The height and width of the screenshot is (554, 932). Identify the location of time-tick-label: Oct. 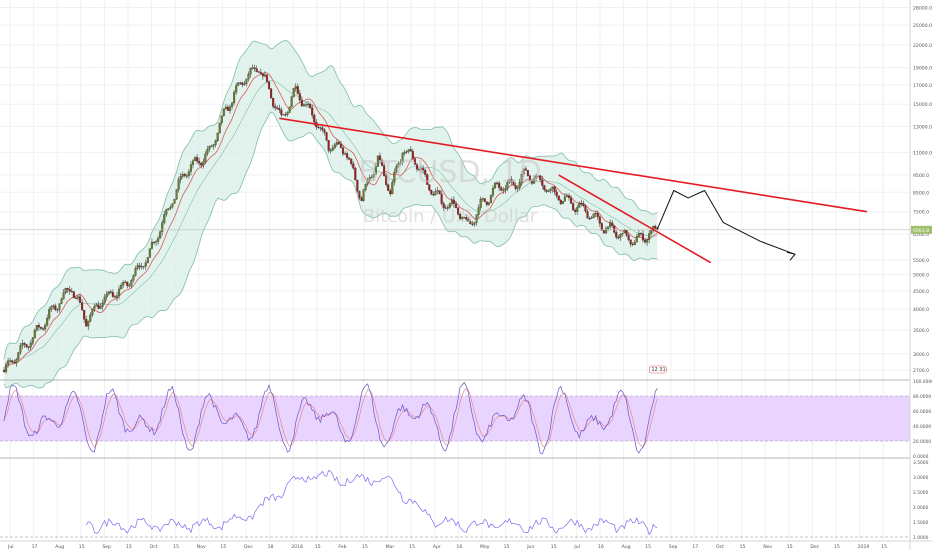
(154, 547).